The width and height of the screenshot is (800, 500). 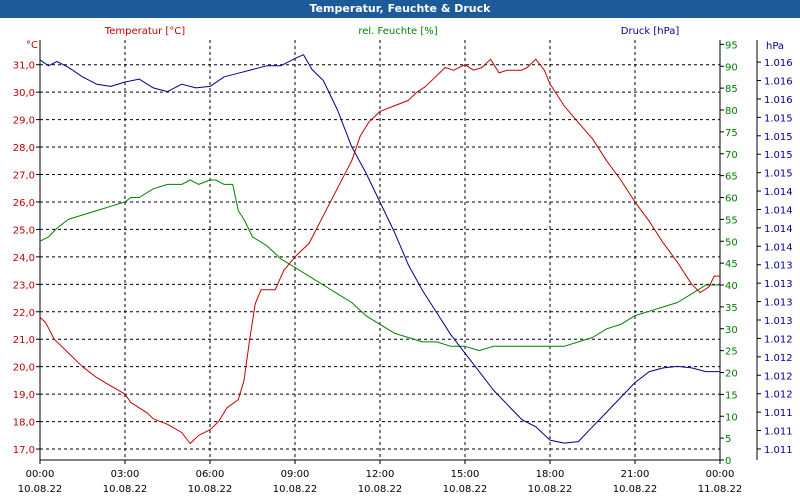 I want to click on time-tick-label: 21:00, so click(x=635, y=474).